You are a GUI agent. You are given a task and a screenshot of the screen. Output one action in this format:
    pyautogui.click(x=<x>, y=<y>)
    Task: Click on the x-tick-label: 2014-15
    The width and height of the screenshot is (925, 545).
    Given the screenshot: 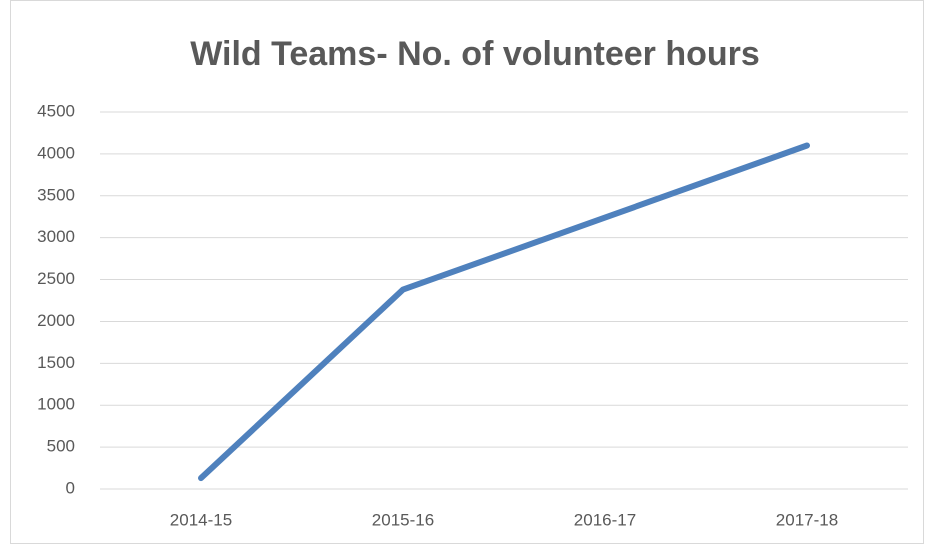 What is the action you would take?
    pyautogui.click(x=201, y=519)
    